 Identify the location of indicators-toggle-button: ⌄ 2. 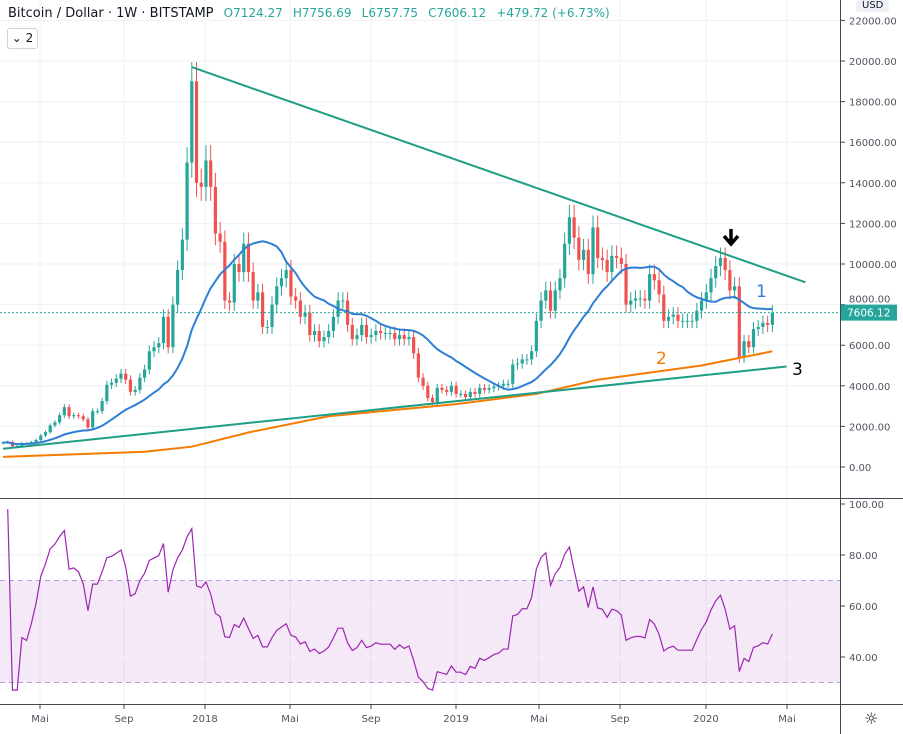
(22, 38).